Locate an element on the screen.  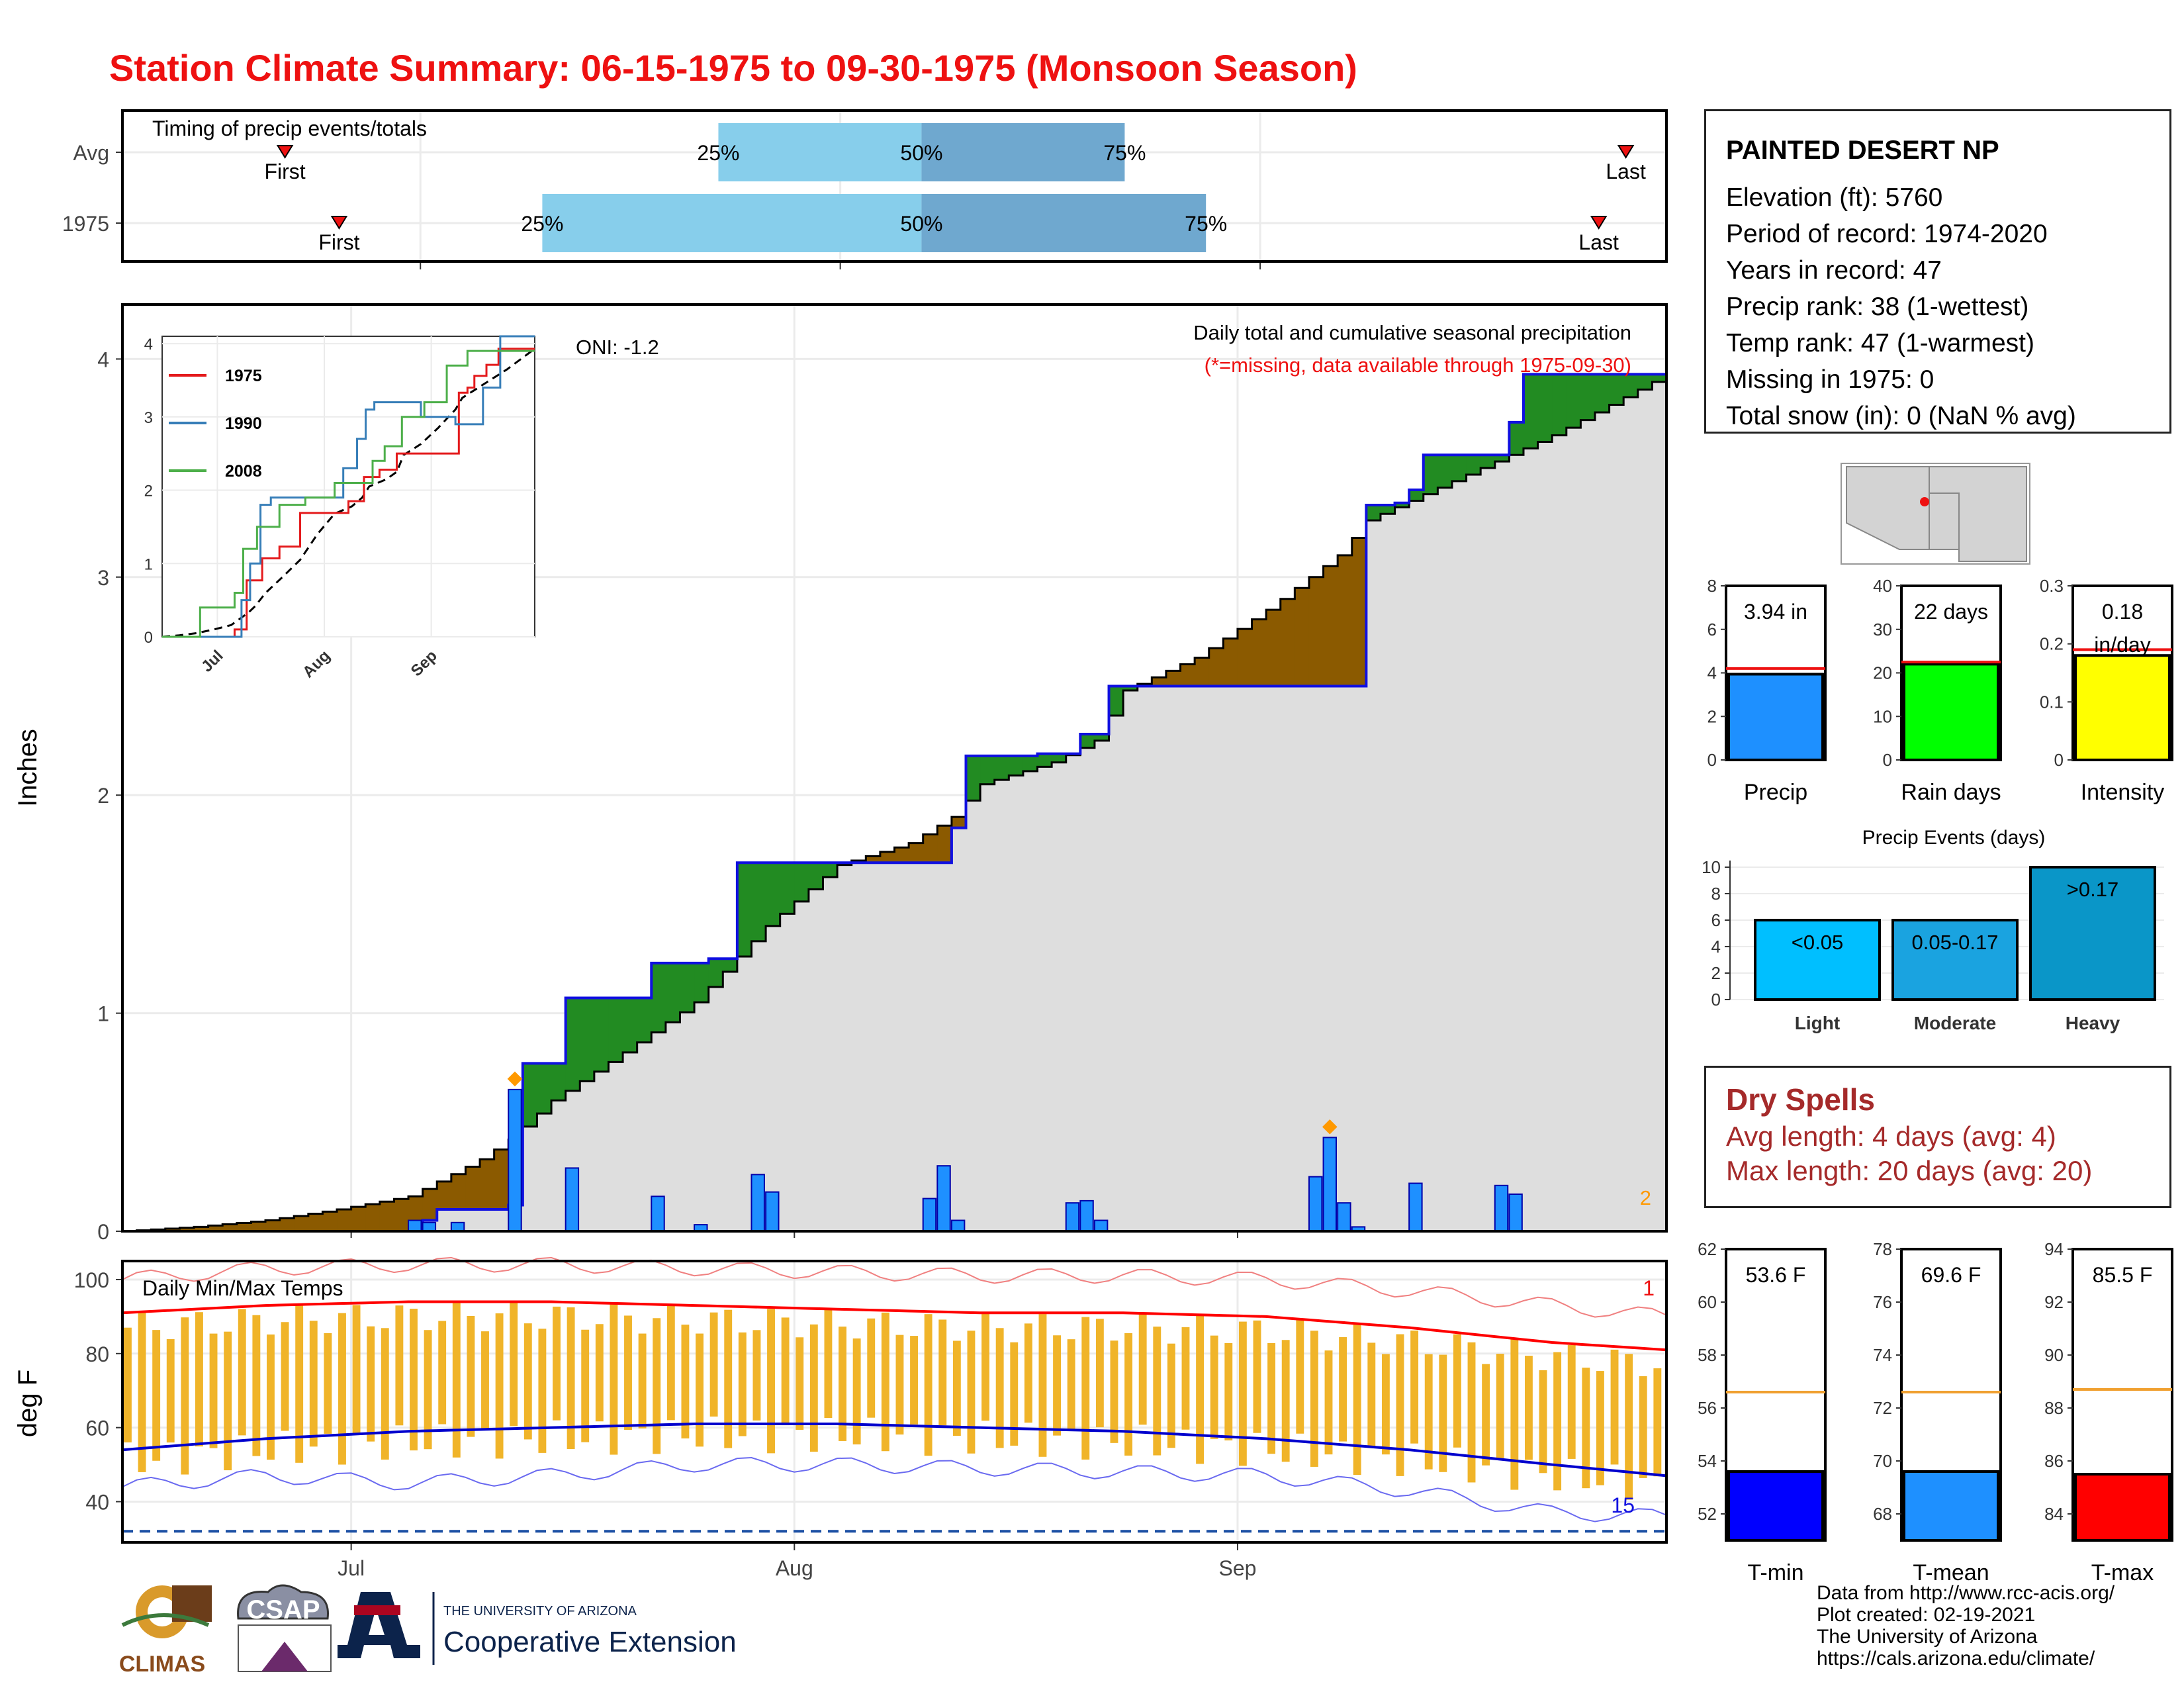
event-bar-label: >0.17 is located at coordinates (2092, 889).